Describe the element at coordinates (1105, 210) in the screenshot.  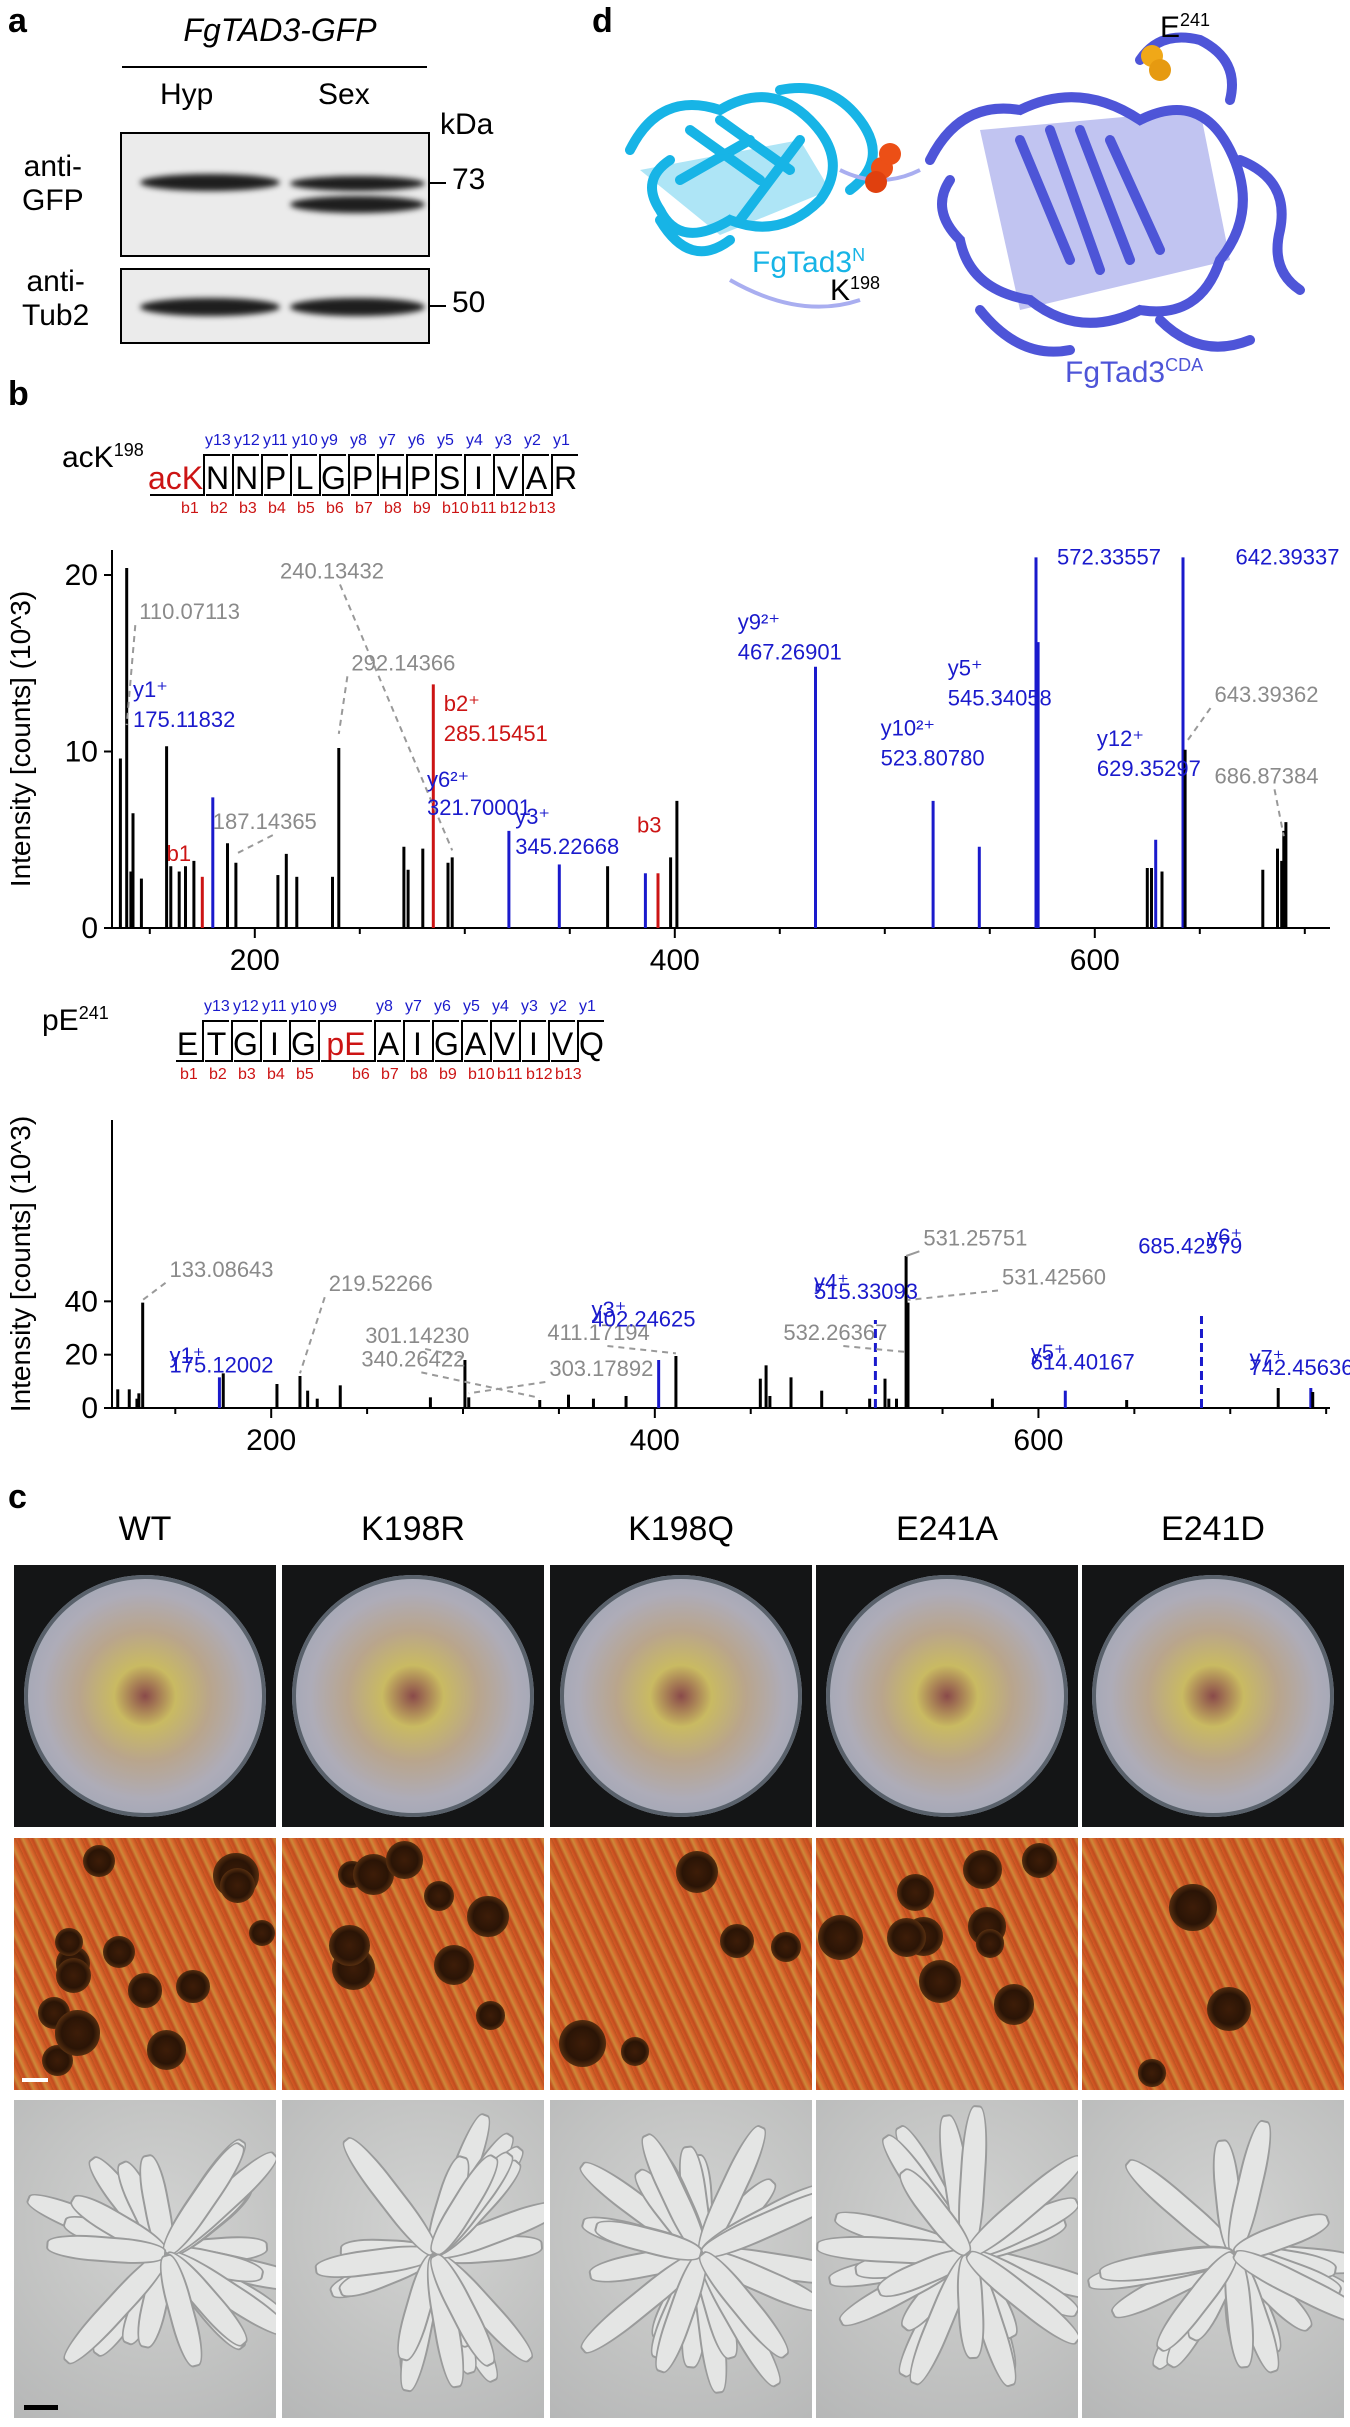
I see `cda-domain-sheet` at that location.